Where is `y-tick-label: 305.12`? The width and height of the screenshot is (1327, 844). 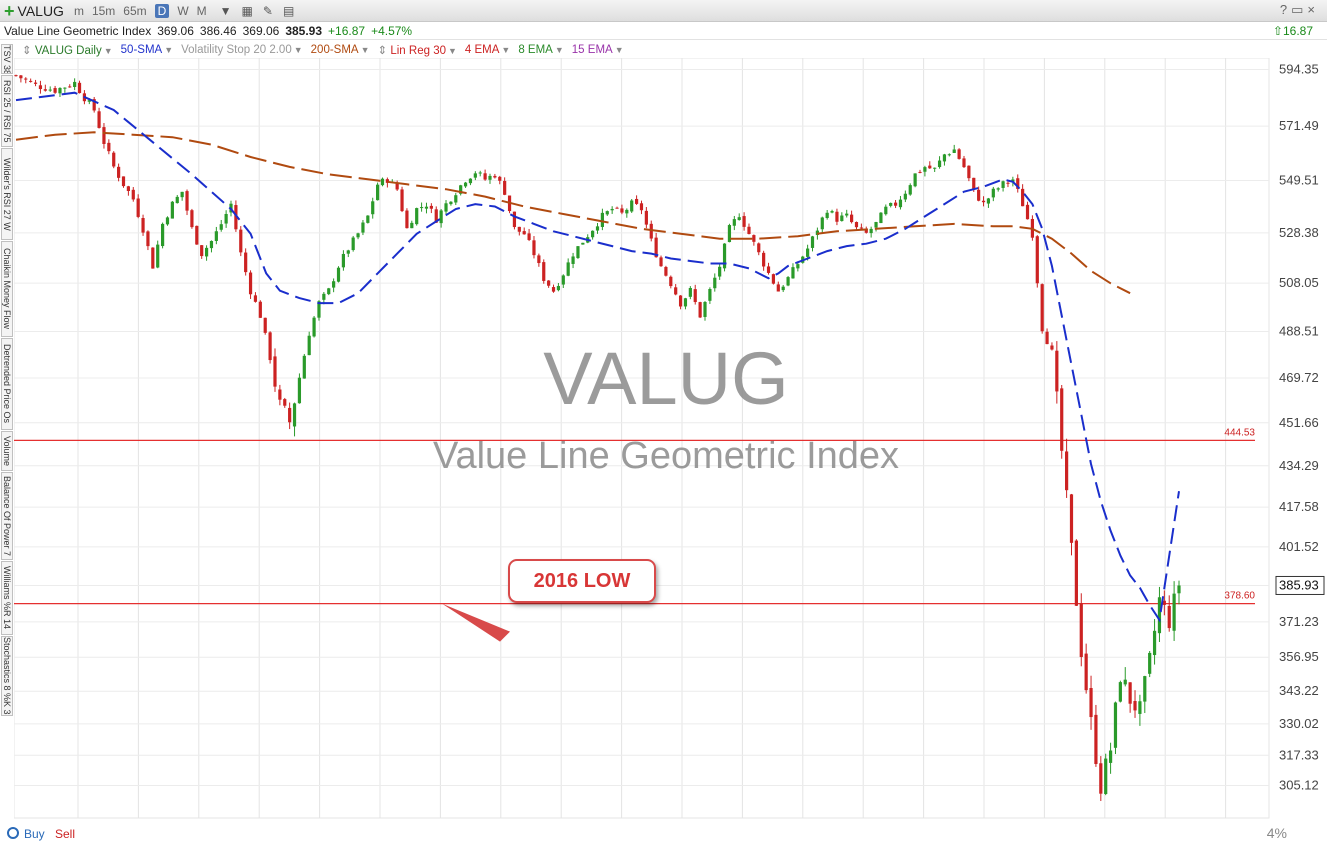 y-tick-label: 305.12 is located at coordinates (1299, 785).